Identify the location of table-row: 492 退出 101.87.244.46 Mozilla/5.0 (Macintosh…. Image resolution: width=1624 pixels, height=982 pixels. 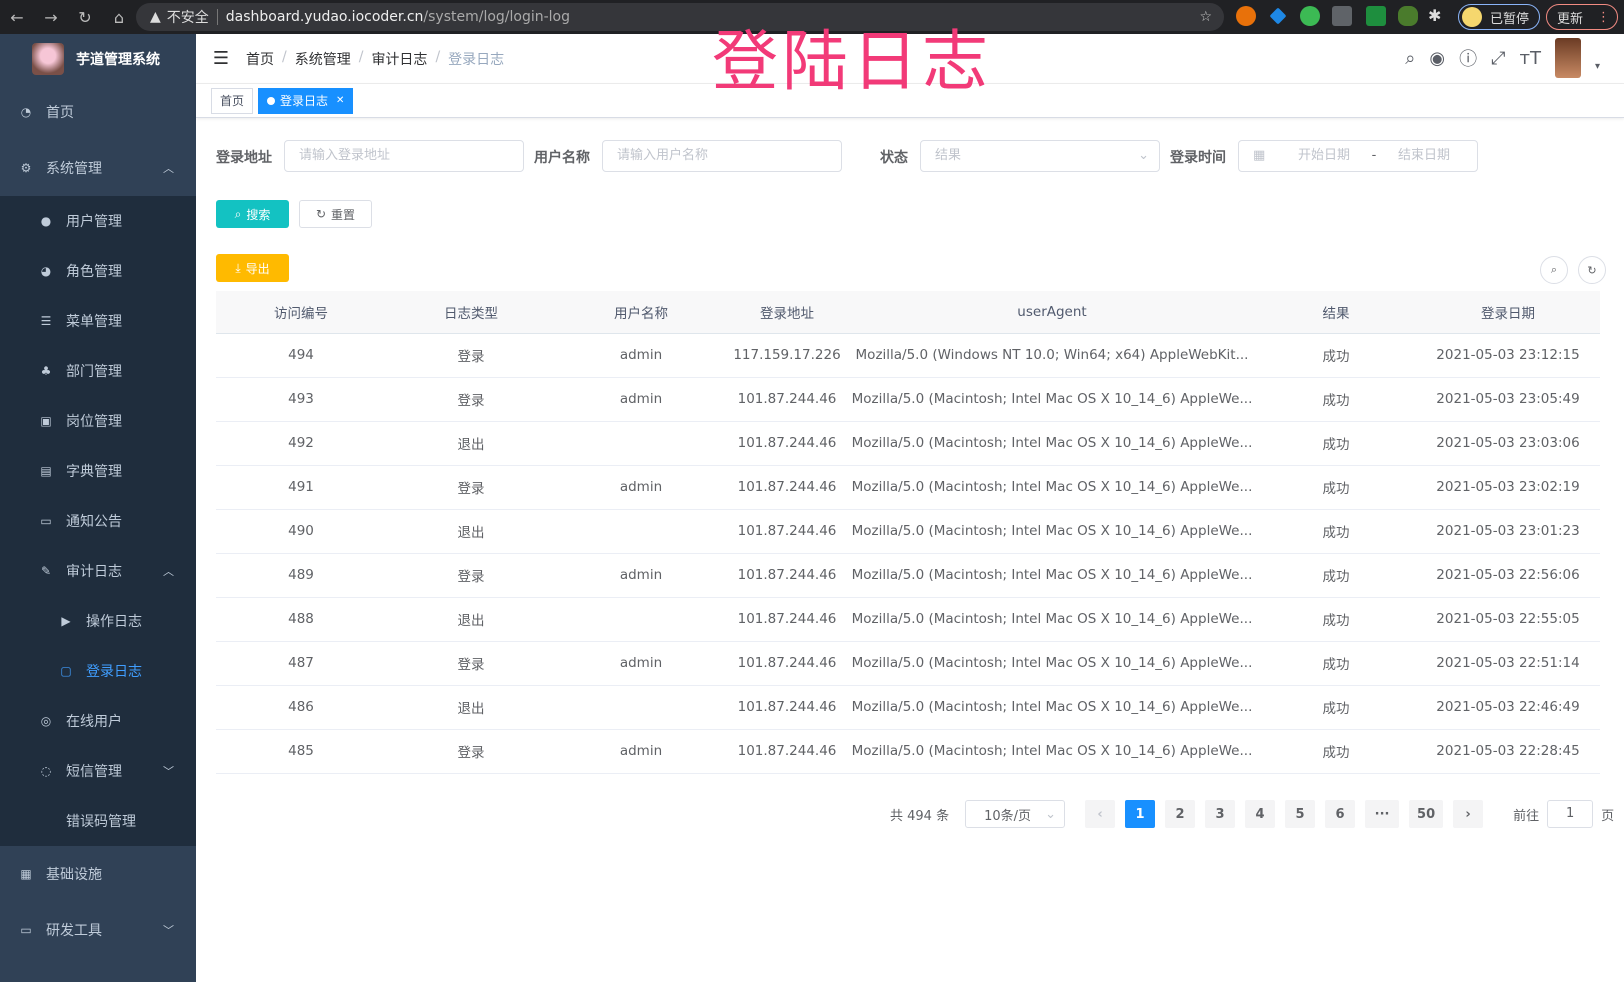
(908, 443).